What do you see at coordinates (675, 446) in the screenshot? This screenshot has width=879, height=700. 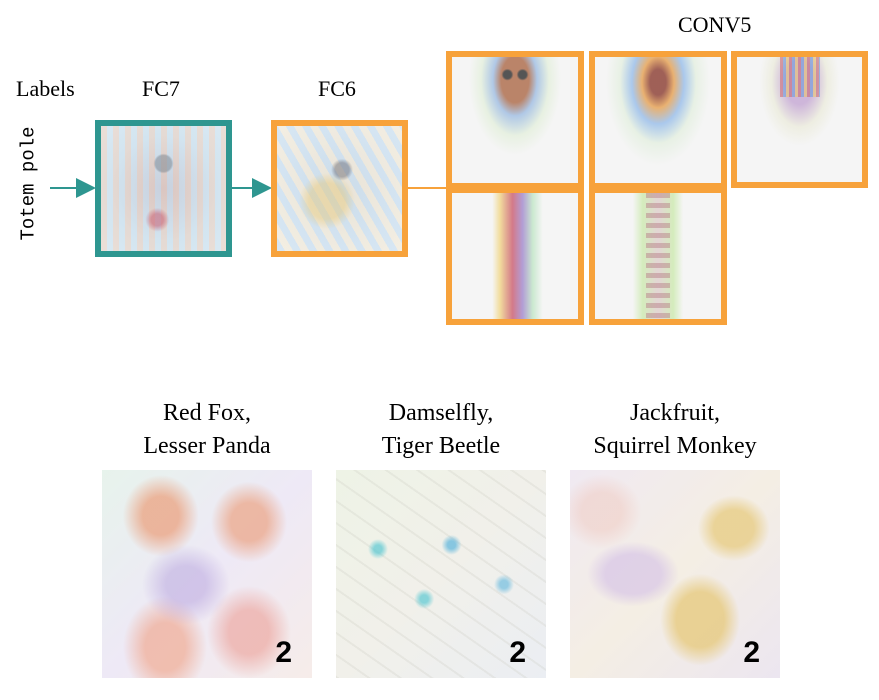 I see `example-caption-3-line2: Squirrel Monkey` at bounding box center [675, 446].